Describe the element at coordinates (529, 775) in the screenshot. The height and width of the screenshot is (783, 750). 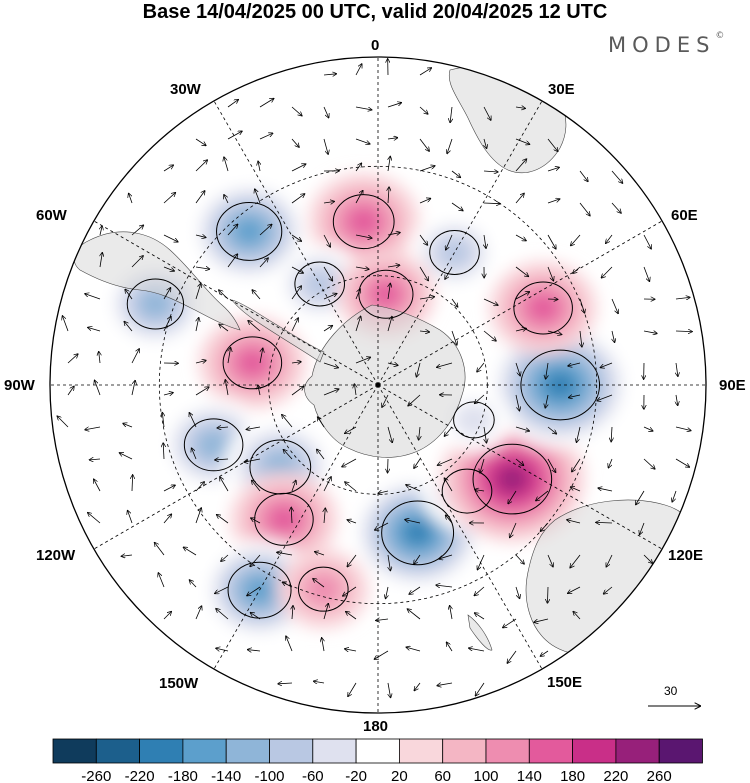
I see `colorbar-label: 140` at that location.